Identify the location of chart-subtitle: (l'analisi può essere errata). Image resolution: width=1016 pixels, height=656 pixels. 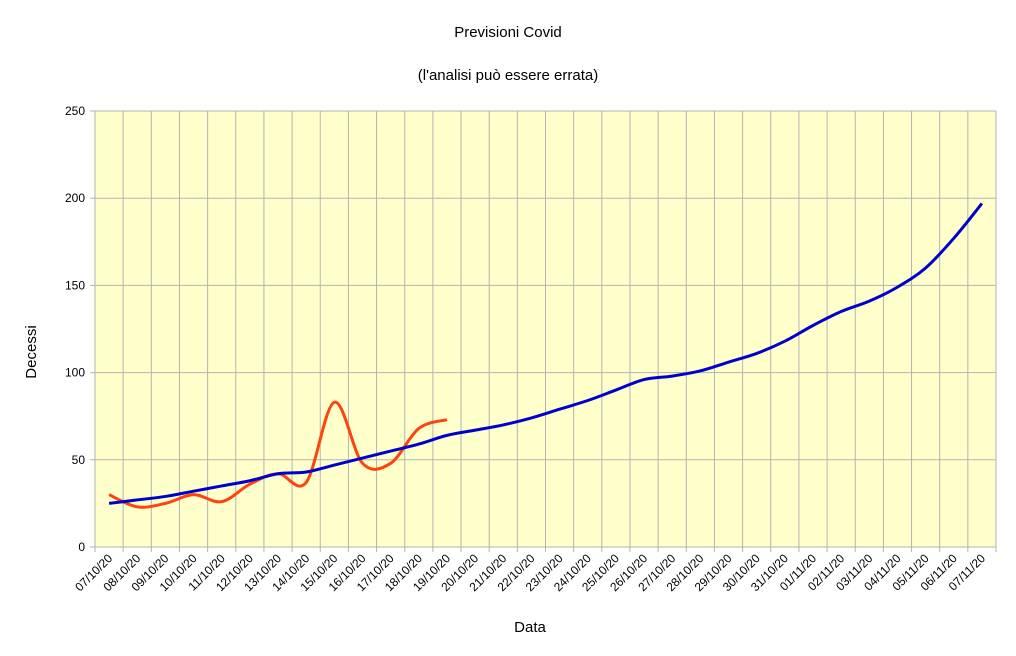
(508, 75).